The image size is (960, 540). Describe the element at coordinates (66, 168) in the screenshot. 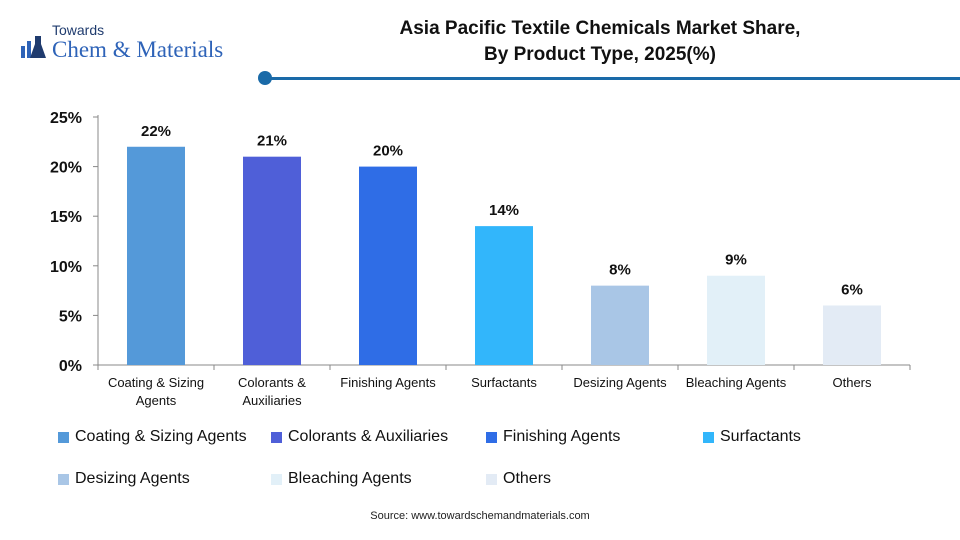

I see `y-tick-label: 20%` at that location.